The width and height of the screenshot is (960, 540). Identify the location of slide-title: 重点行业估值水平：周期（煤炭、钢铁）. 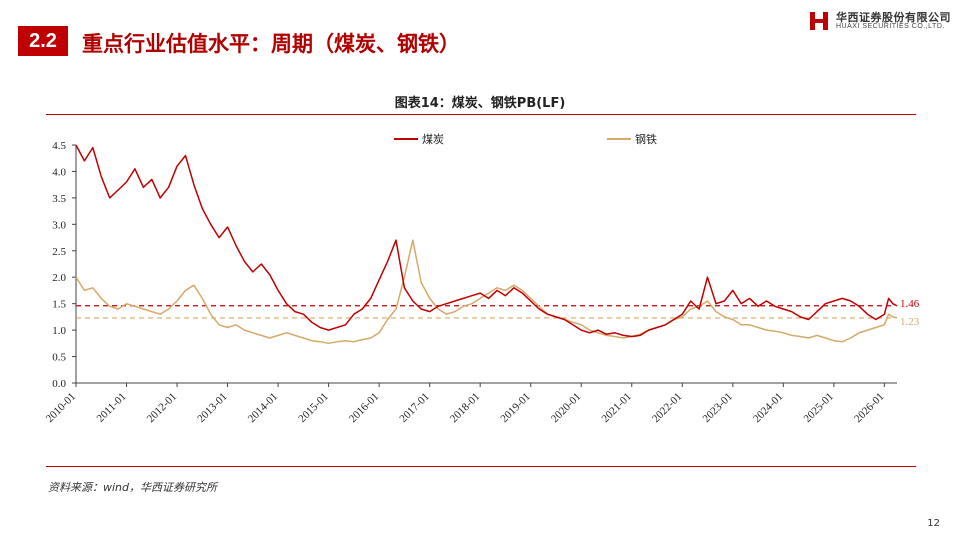
(271, 44).